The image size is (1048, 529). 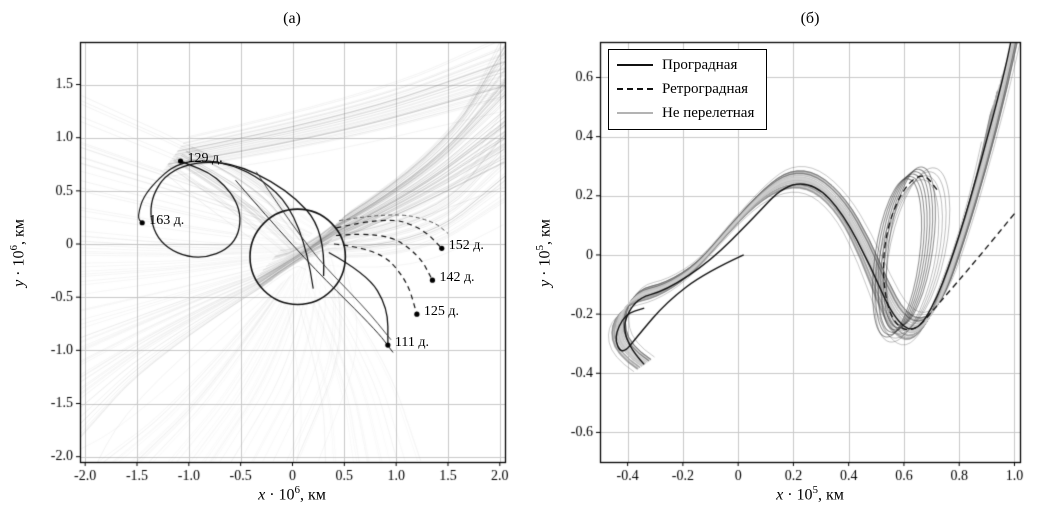 What do you see at coordinates (705, 88) in the screenshot?
I see `legend-label: Ретроградная` at bounding box center [705, 88].